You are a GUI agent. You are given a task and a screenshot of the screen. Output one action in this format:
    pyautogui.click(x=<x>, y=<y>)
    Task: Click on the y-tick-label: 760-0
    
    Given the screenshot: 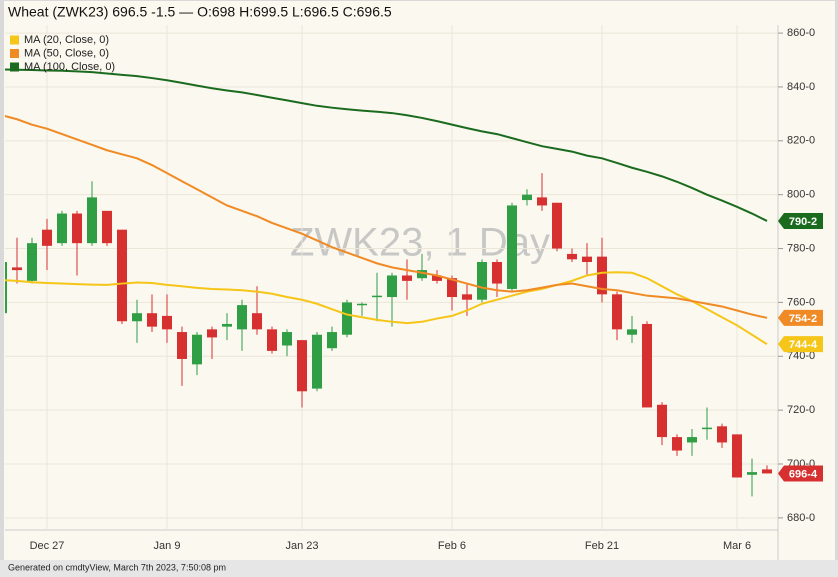 What is the action you would take?
    pyautogui.click(x=801, y=302)
    